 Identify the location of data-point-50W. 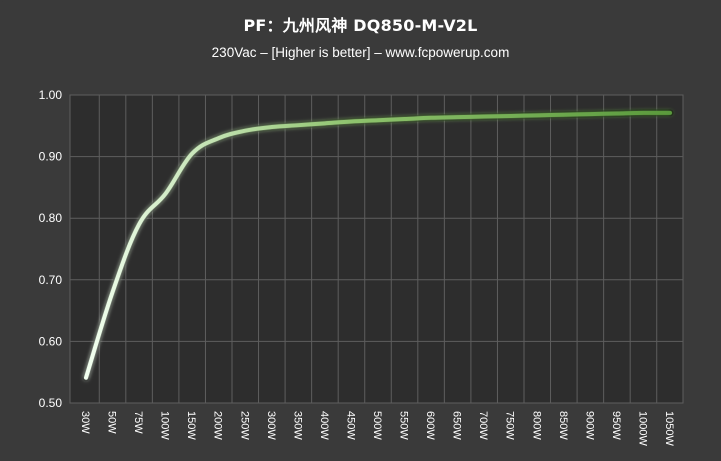
(112, 292).